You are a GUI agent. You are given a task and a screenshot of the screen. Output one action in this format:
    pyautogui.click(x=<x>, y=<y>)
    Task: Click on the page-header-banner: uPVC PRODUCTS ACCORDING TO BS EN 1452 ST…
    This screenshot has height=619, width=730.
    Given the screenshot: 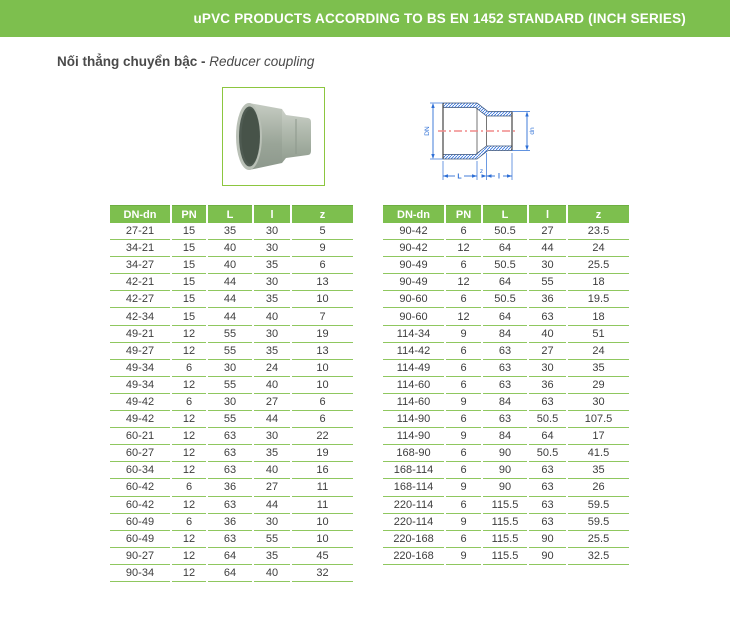 What is the action you would take?
    pyautogui.click(x=365, y=18)
    